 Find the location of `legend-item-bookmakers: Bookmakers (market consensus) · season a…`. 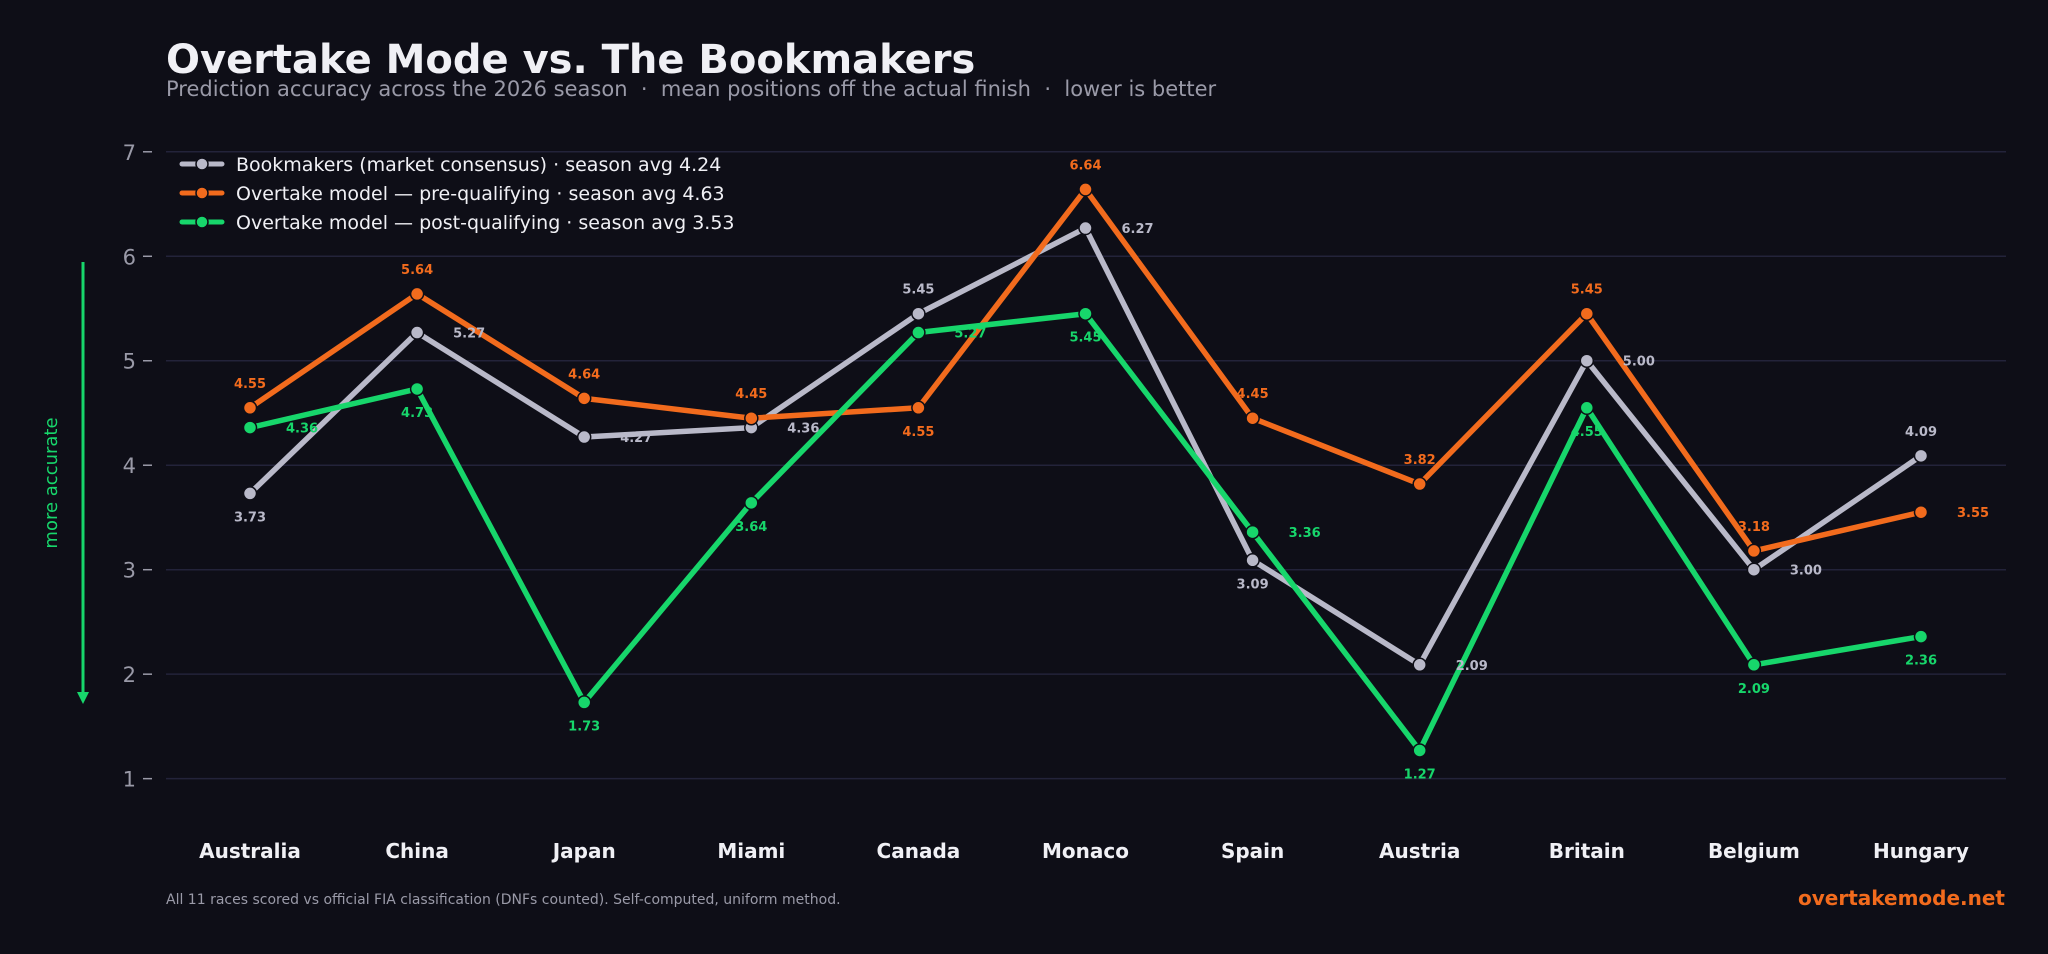

legend-item-bookmakers: Bookmakers (market consensus) · season a… is located at coordinates (450, 165).